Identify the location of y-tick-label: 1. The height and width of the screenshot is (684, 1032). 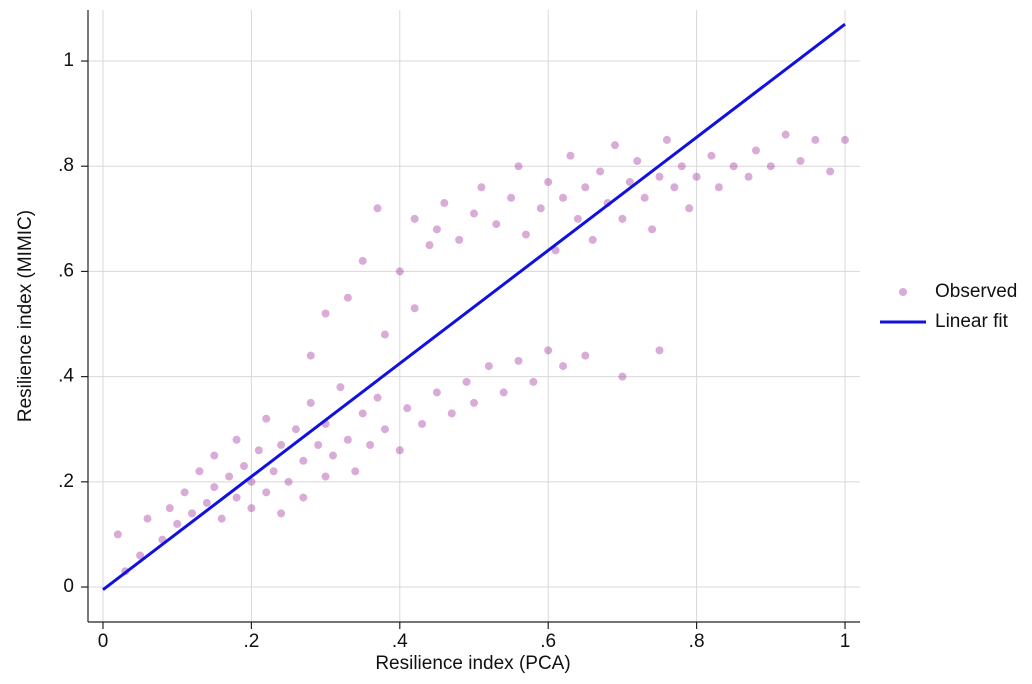
(68, 60).